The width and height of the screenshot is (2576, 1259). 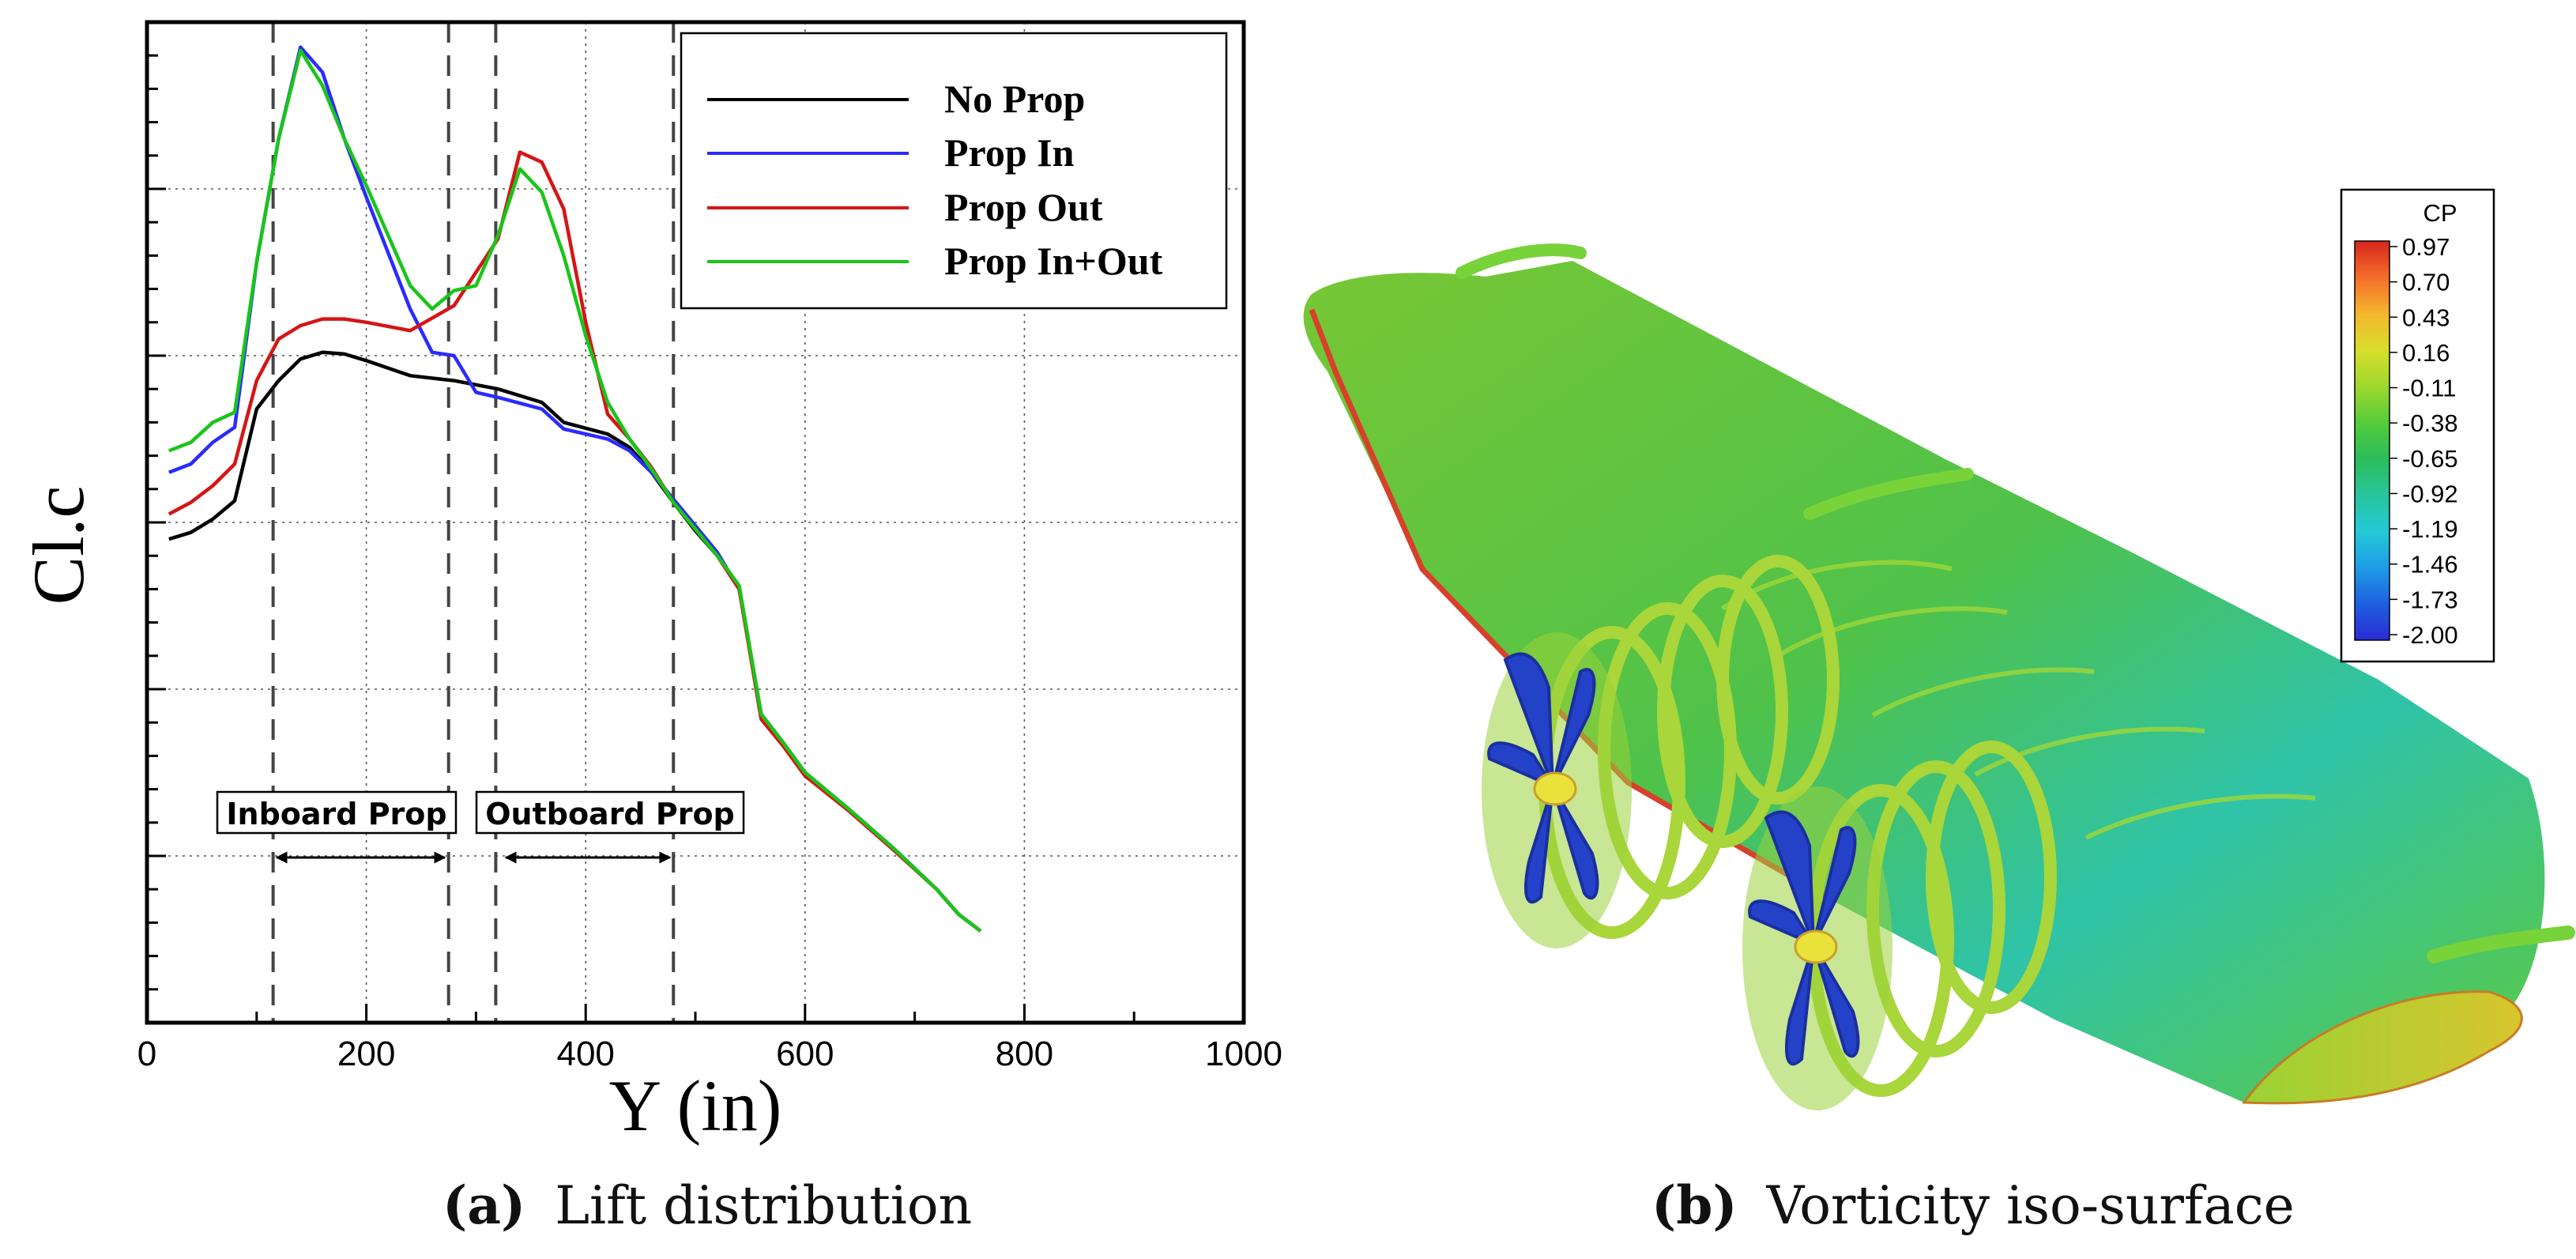 What do you see at coordinates (1694, 1205) in the screenshot?
I see `caption-b-letter: (b)` at bounding box center [1694, 1205].